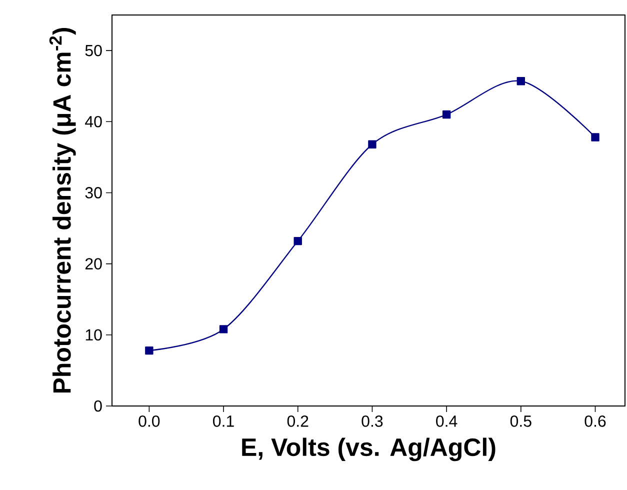 The image size is (627, 490). I want to click on y-tick-label: 30, so click(93, 192).